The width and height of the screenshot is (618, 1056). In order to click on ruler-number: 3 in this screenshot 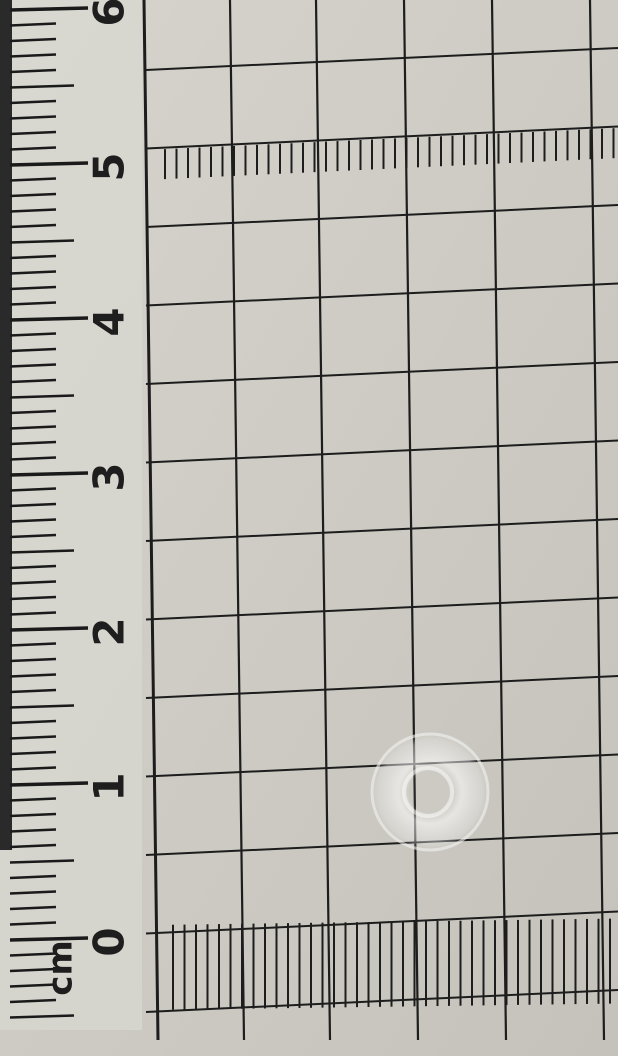, I will do `click(109, 476)`.